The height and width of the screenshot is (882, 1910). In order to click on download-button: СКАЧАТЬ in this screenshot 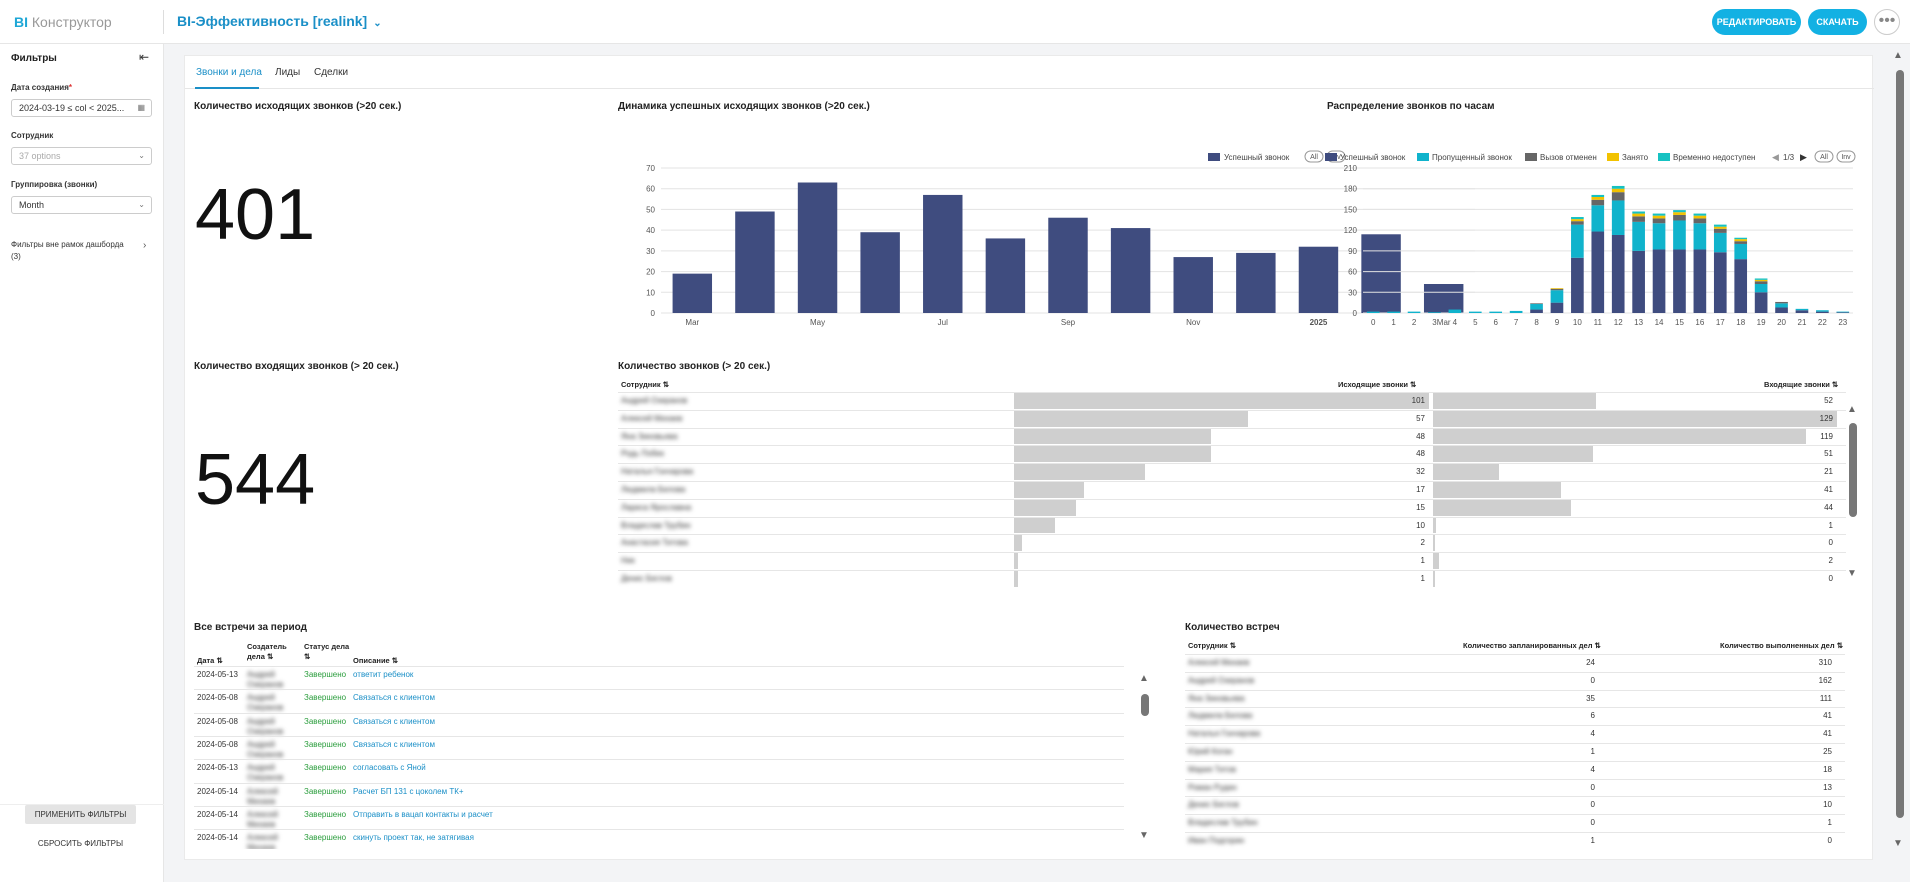, I will do `click(1837, 22)`.